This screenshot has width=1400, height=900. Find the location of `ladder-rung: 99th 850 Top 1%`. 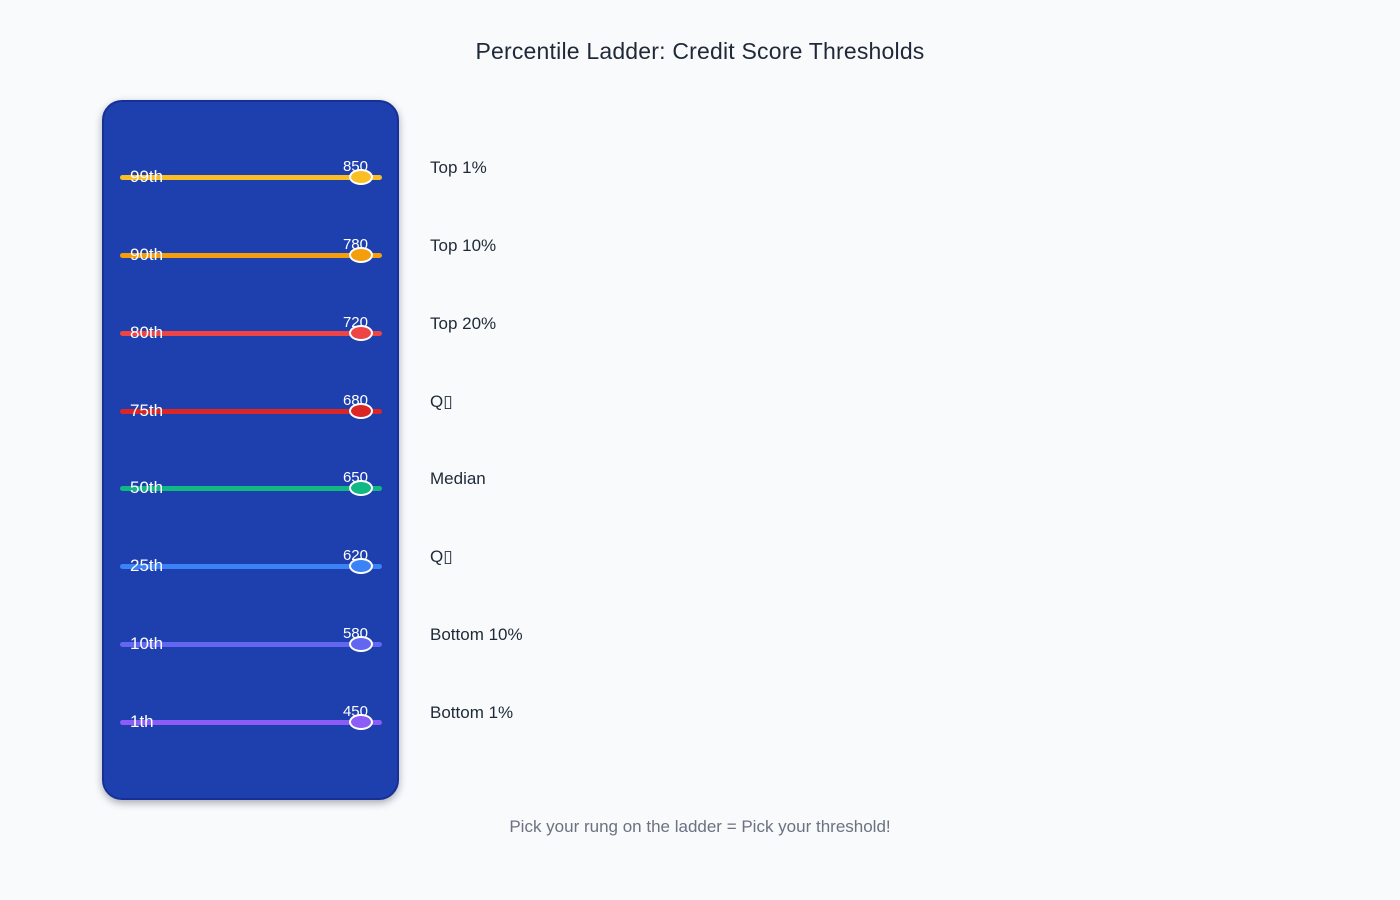

ladder-rung: 99th 850 Top 1% is located at coordinates (700, 177).